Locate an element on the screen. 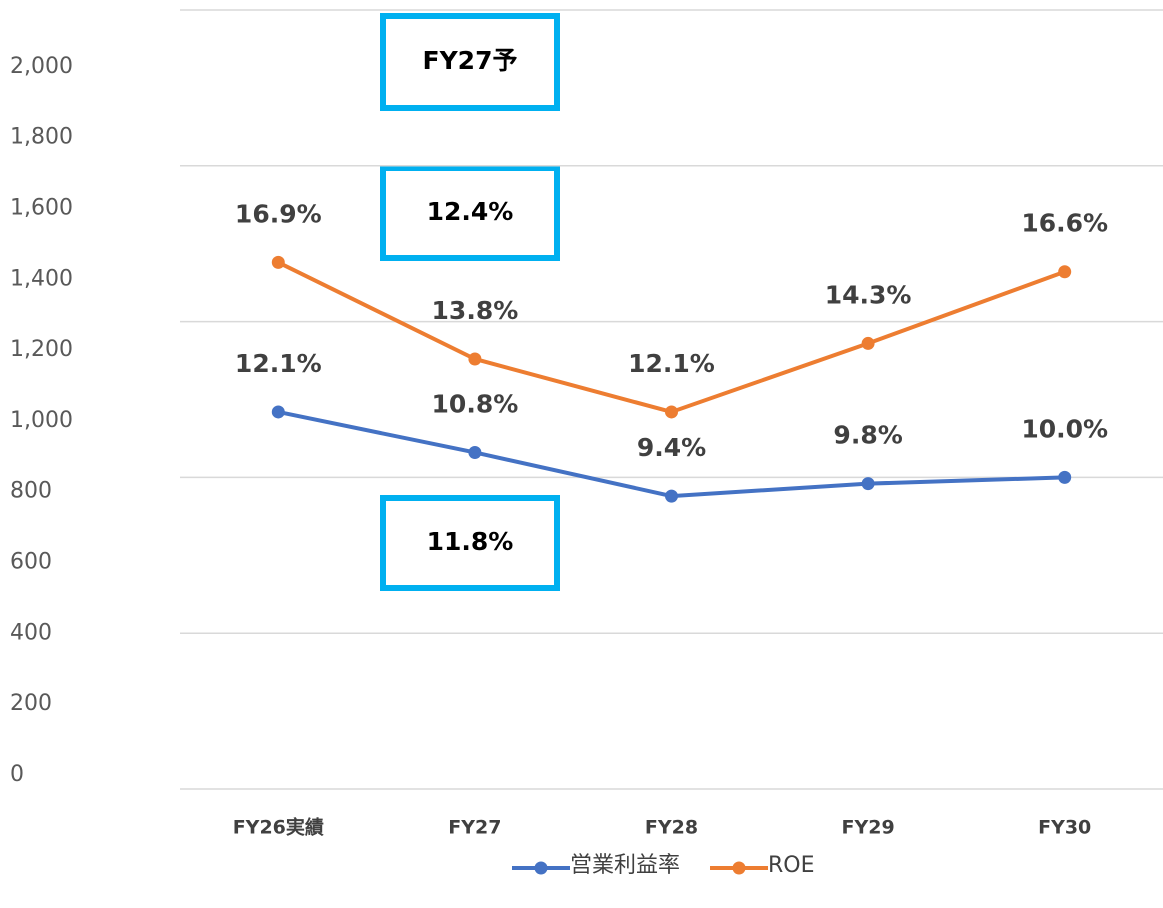 The height and width of the screenshot is (908, 1163). y-tick-label: 1,000 is located at coordinates (41, 420).